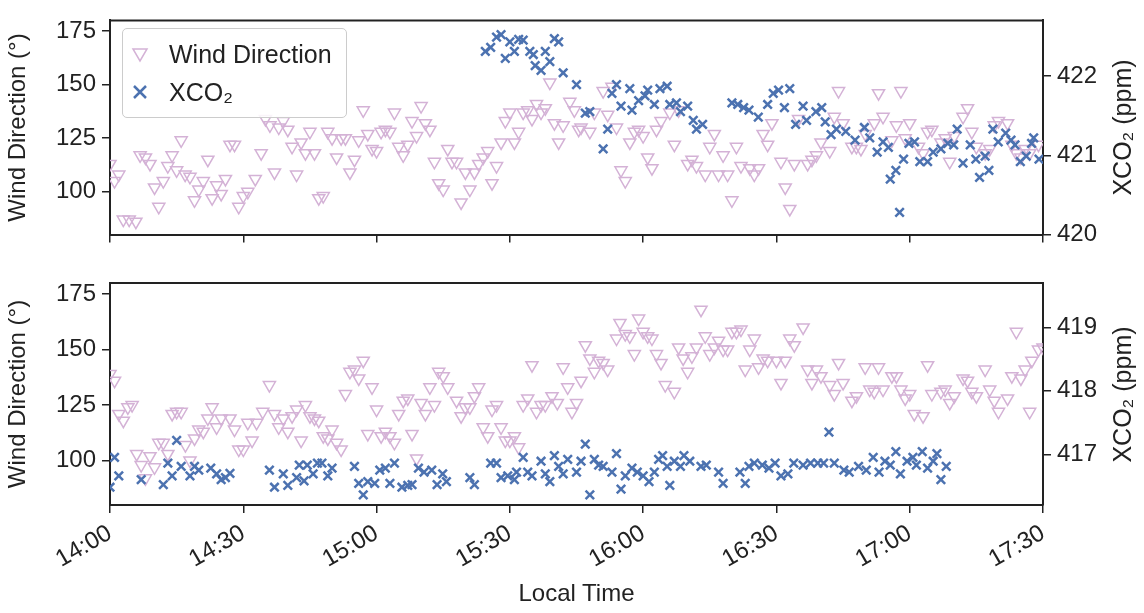  Describe the element at coordinates (576, 593) in the screenshot. I see `x-axis-title: Local Time` at that location.